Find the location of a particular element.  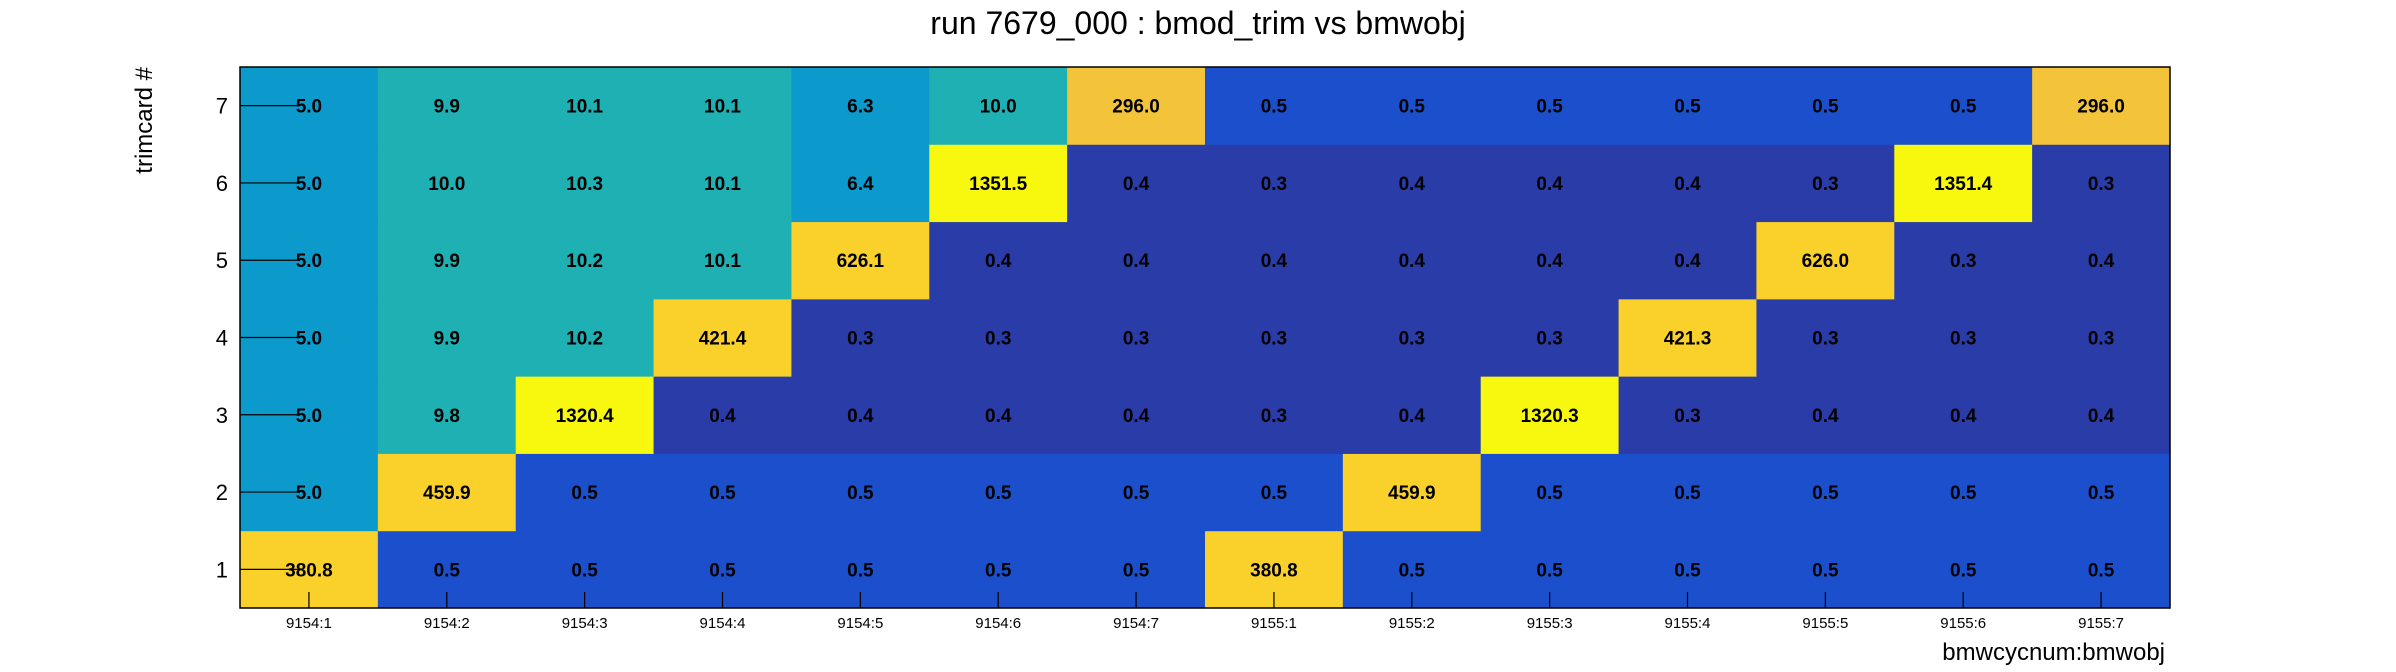

x-tick-label: 9154:6 is located at coordinates (998, 623).